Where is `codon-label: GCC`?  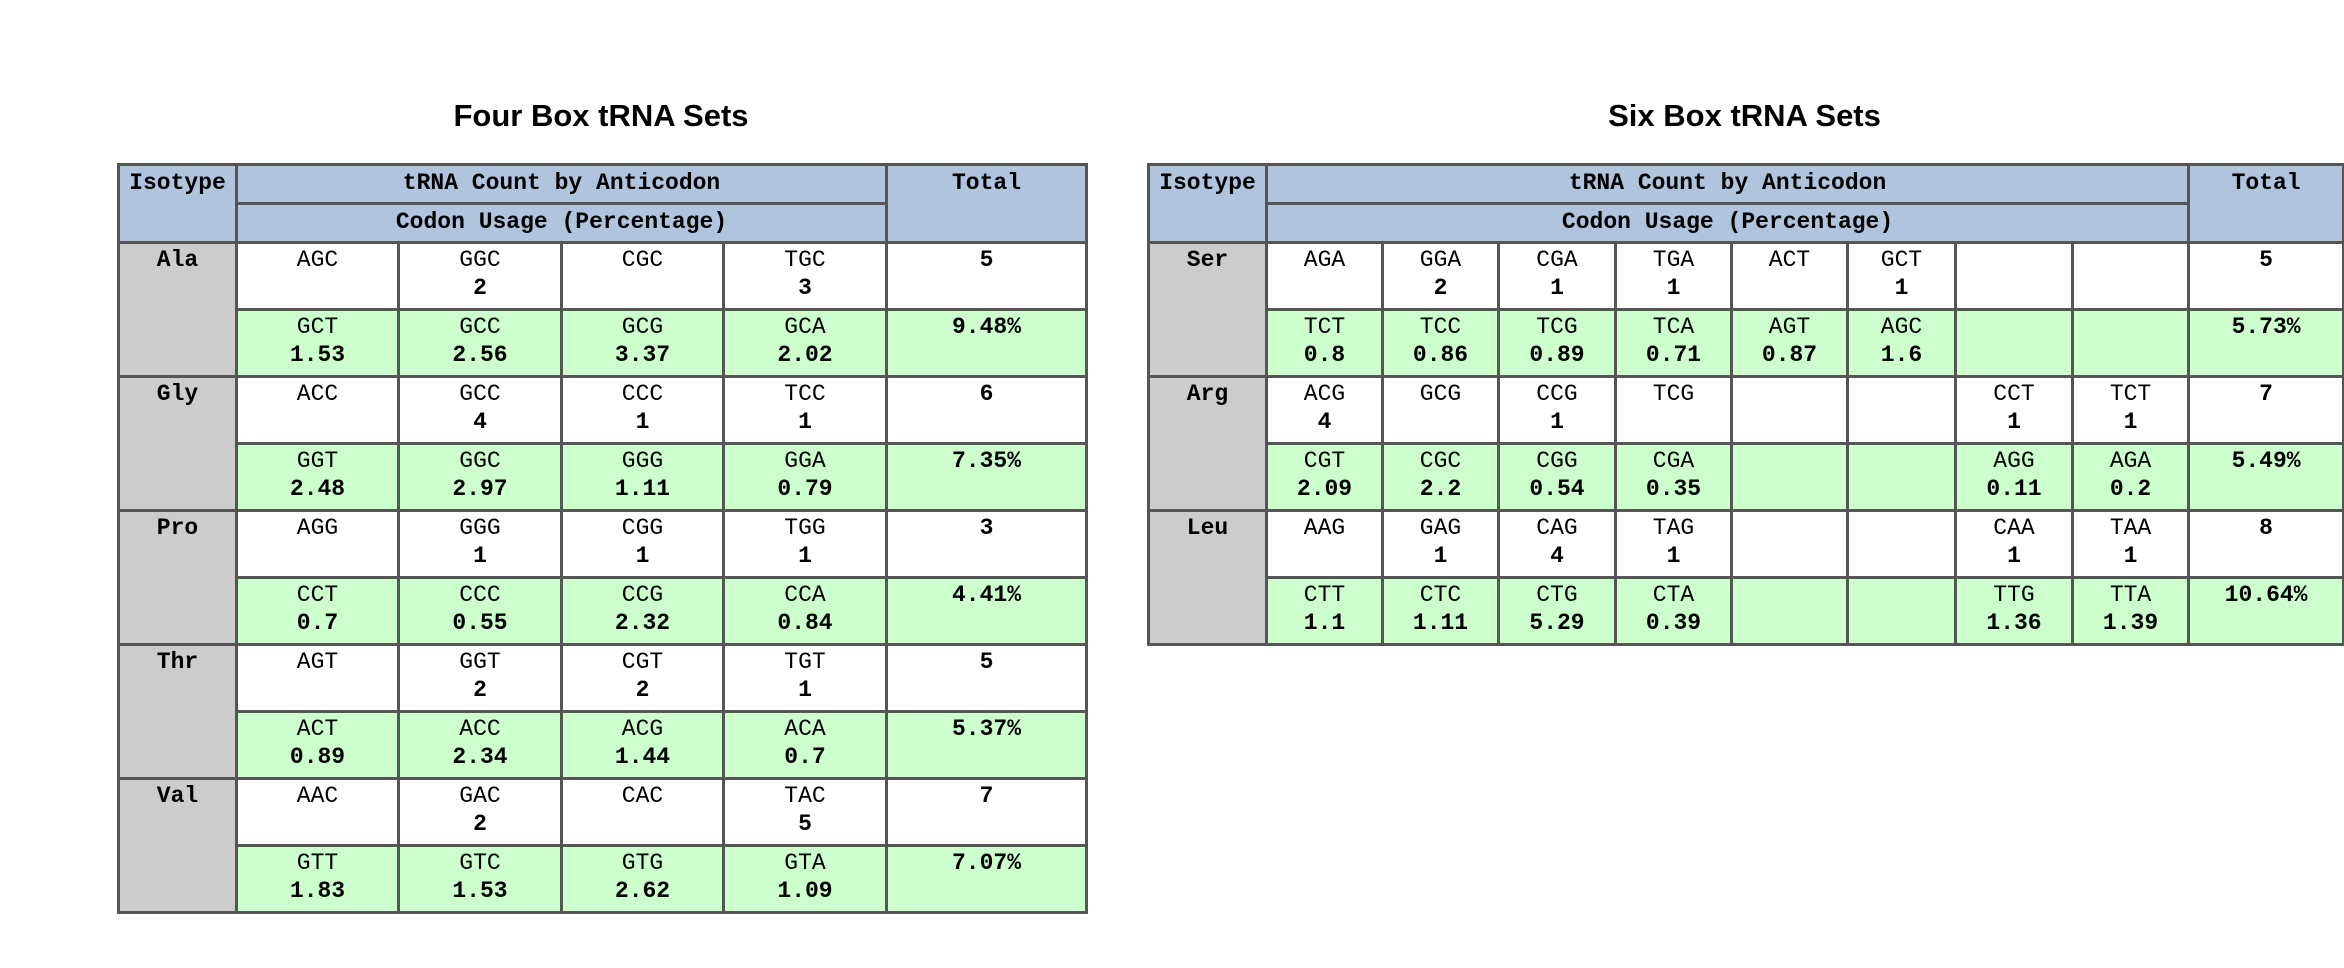 codon-label: GCC is located at coordinates (480, 327).